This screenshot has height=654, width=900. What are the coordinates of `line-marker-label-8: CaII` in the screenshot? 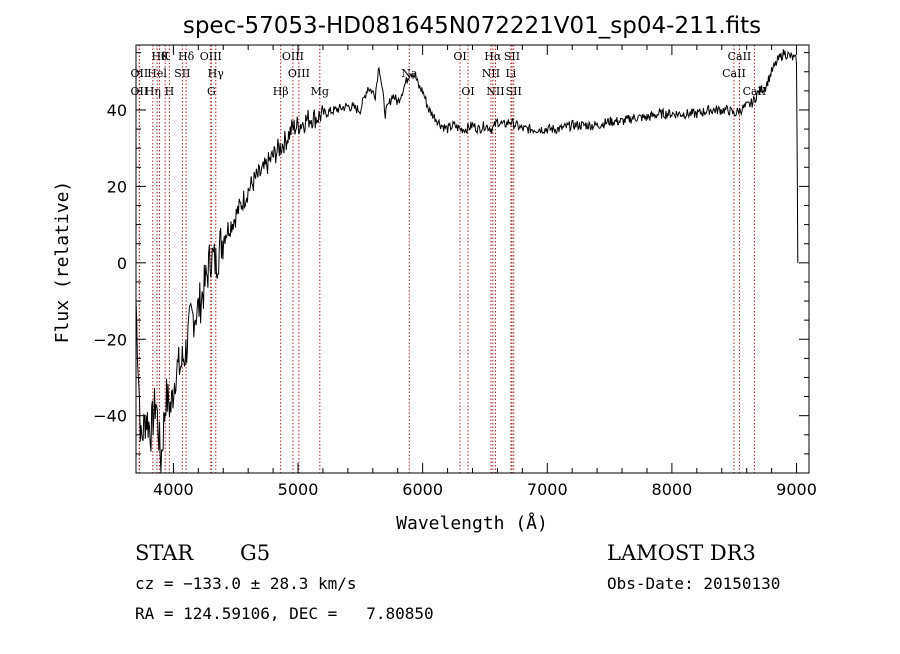 It's located at (740, 56).